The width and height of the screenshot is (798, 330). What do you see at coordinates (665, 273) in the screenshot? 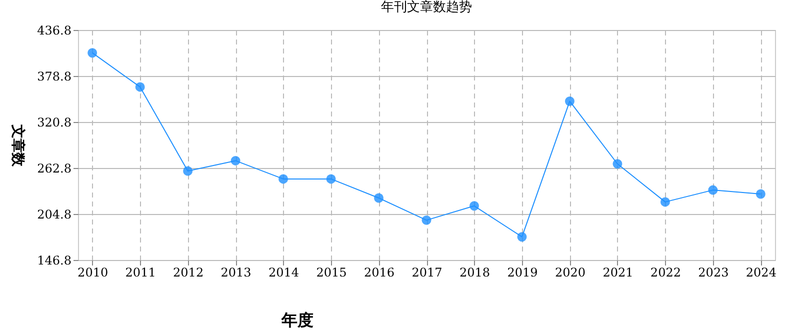
I see `x-tick-label: 2022` at bounding box center [665, 273].